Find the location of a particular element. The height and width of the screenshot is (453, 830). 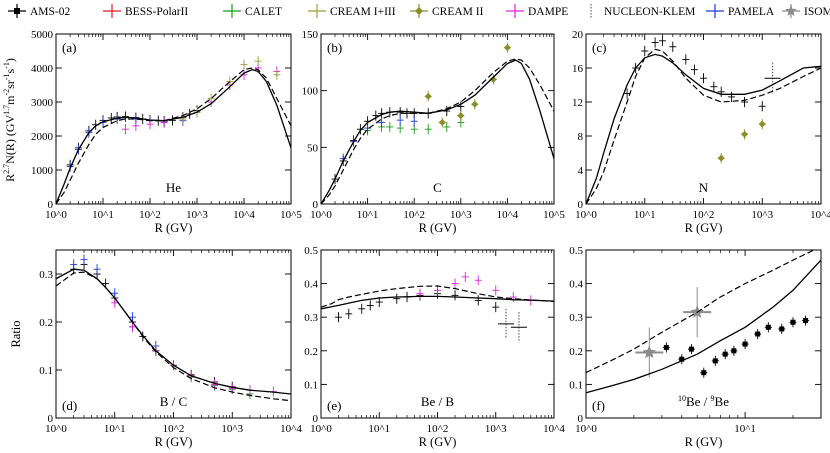

series-cream-ii is located at coordinates (467, 85).